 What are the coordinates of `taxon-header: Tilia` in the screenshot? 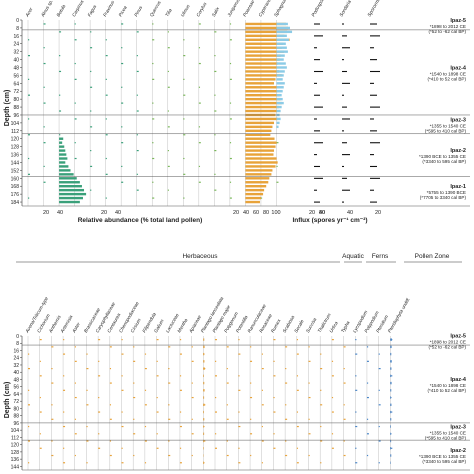 It's located at (168, 12).